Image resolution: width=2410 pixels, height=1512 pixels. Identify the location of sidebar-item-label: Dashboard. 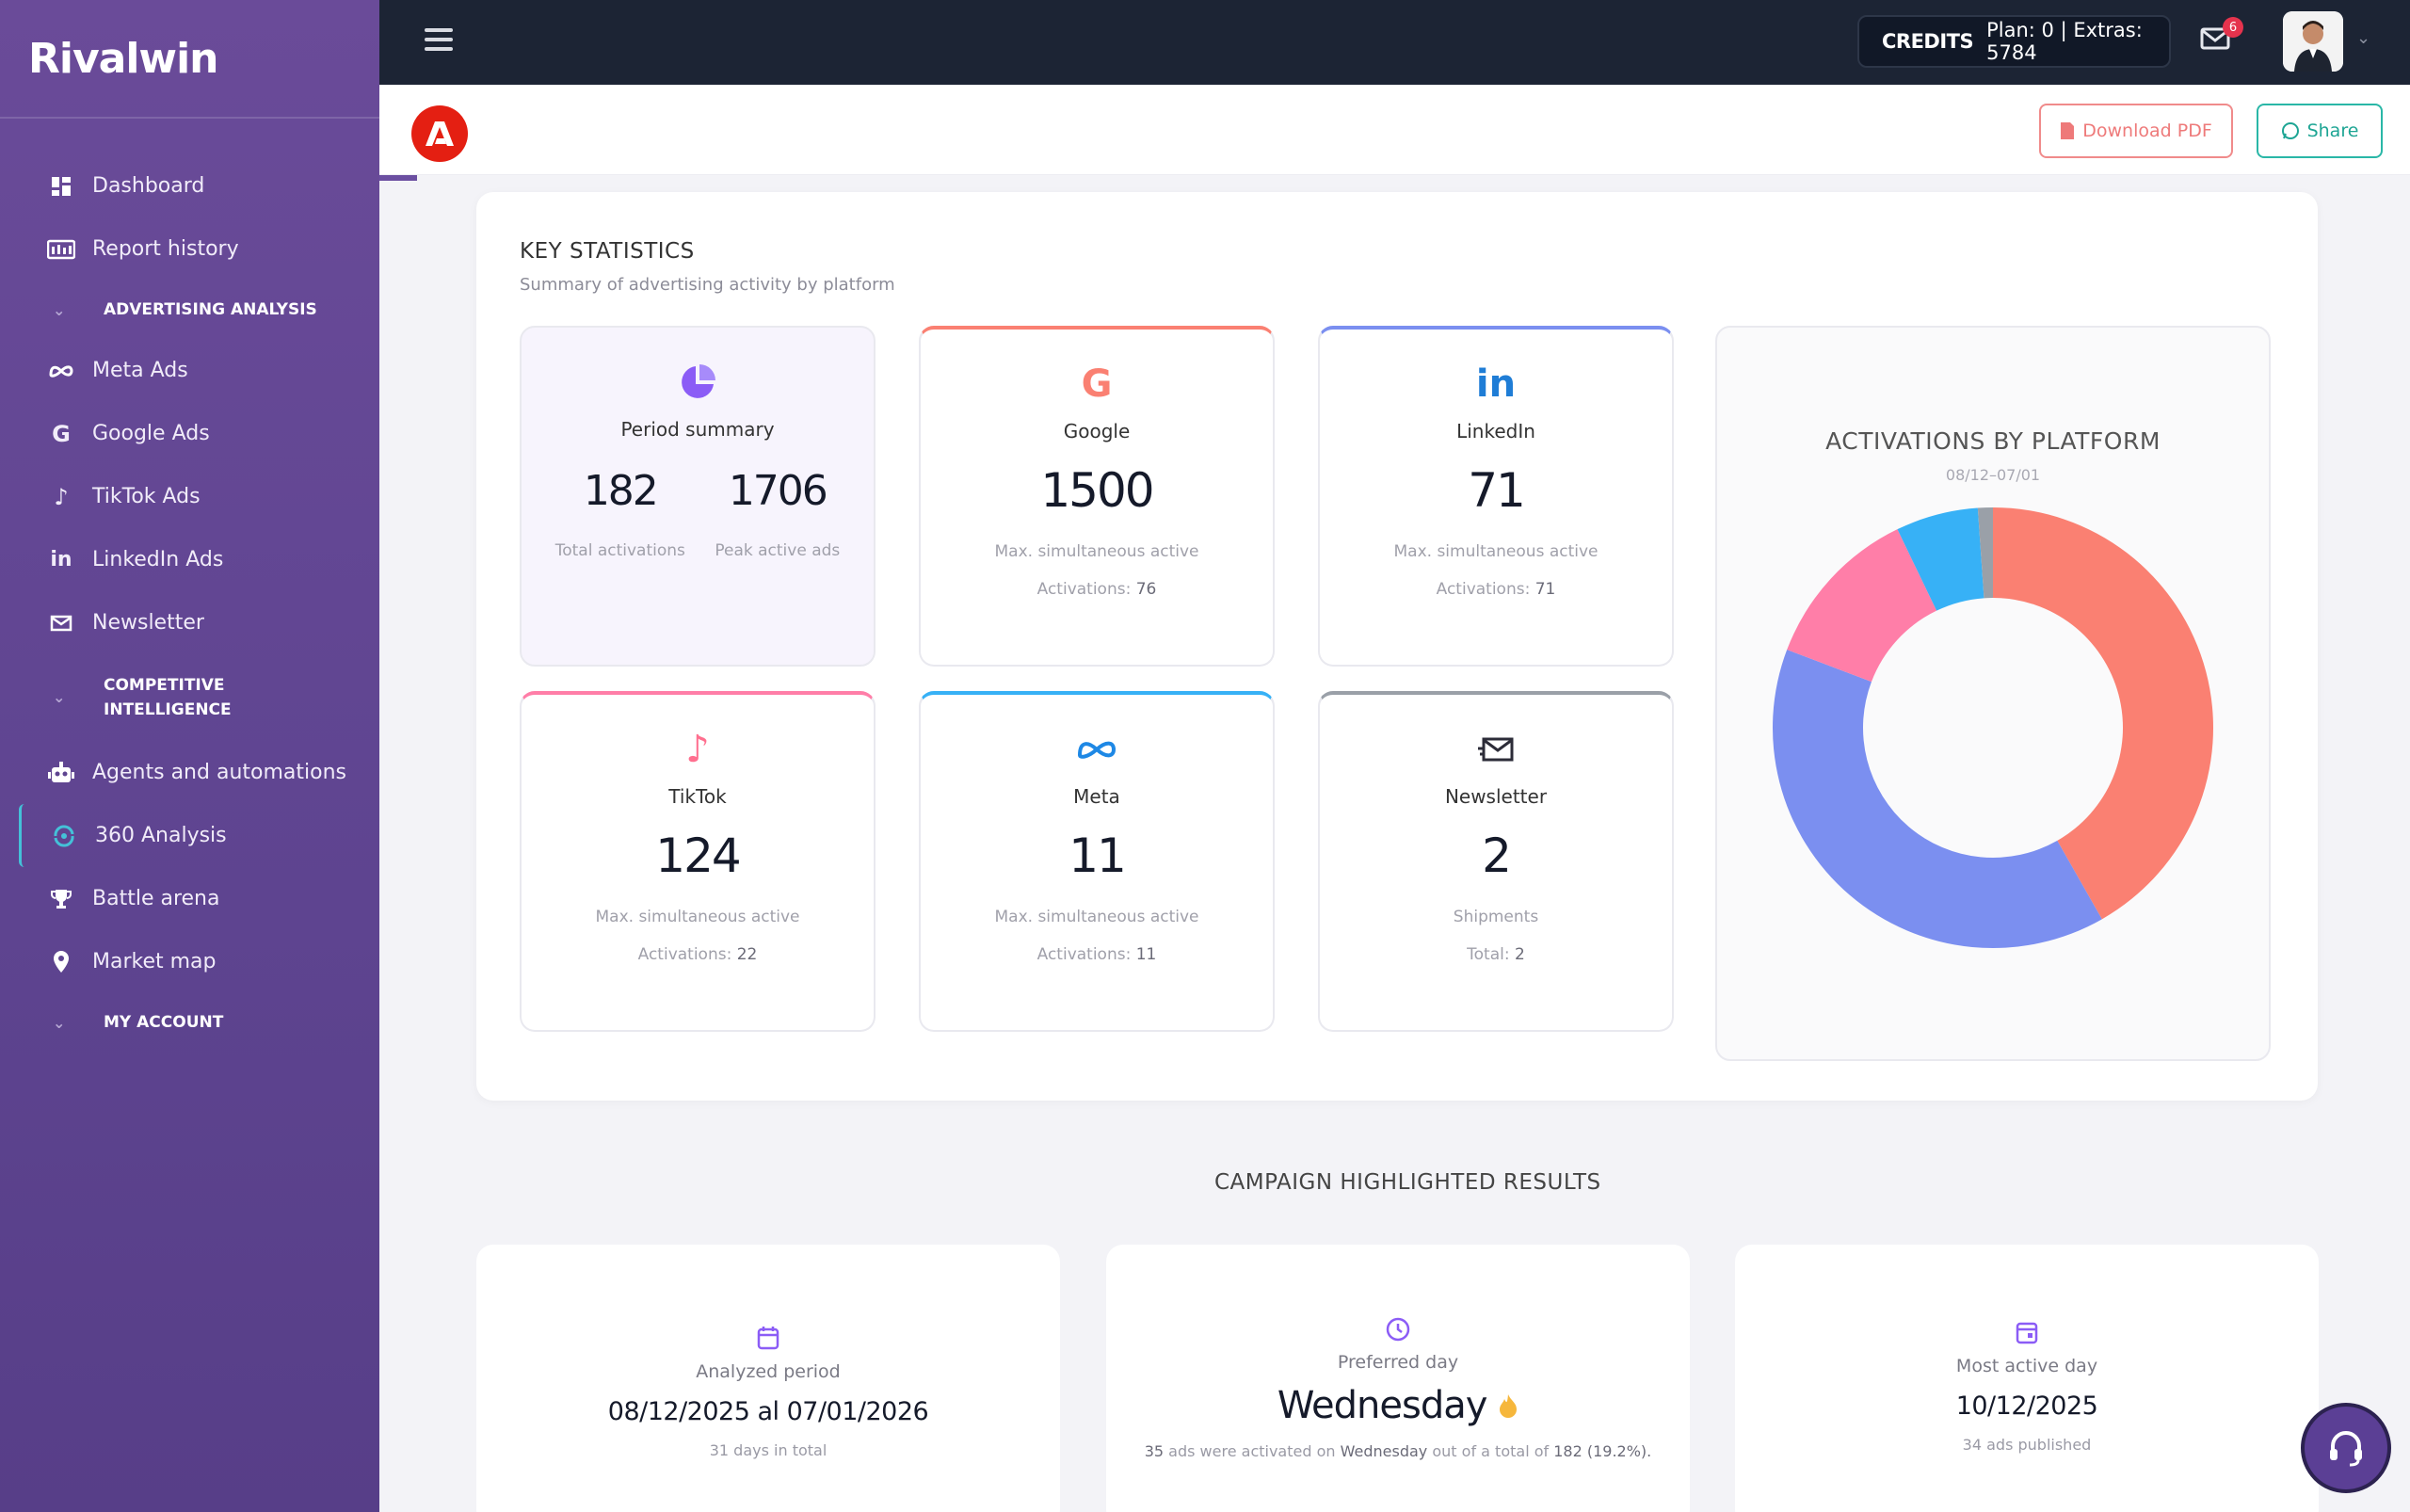
(148, 186).